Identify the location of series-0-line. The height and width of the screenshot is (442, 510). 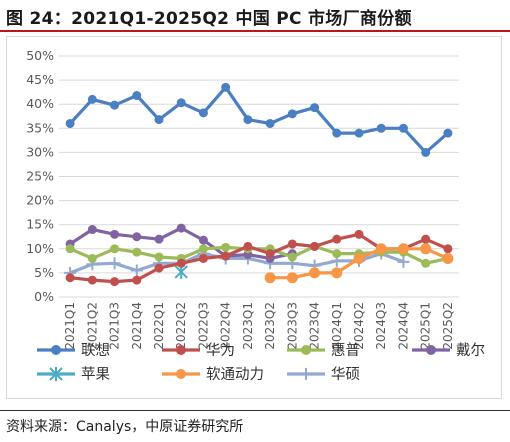
(259, 119).